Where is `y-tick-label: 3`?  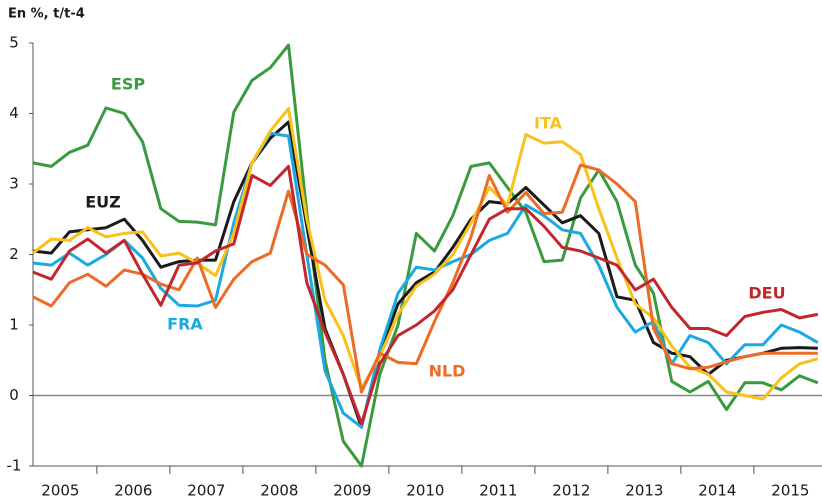
y-tick-label: 3 is located at coordinates (14, 184).